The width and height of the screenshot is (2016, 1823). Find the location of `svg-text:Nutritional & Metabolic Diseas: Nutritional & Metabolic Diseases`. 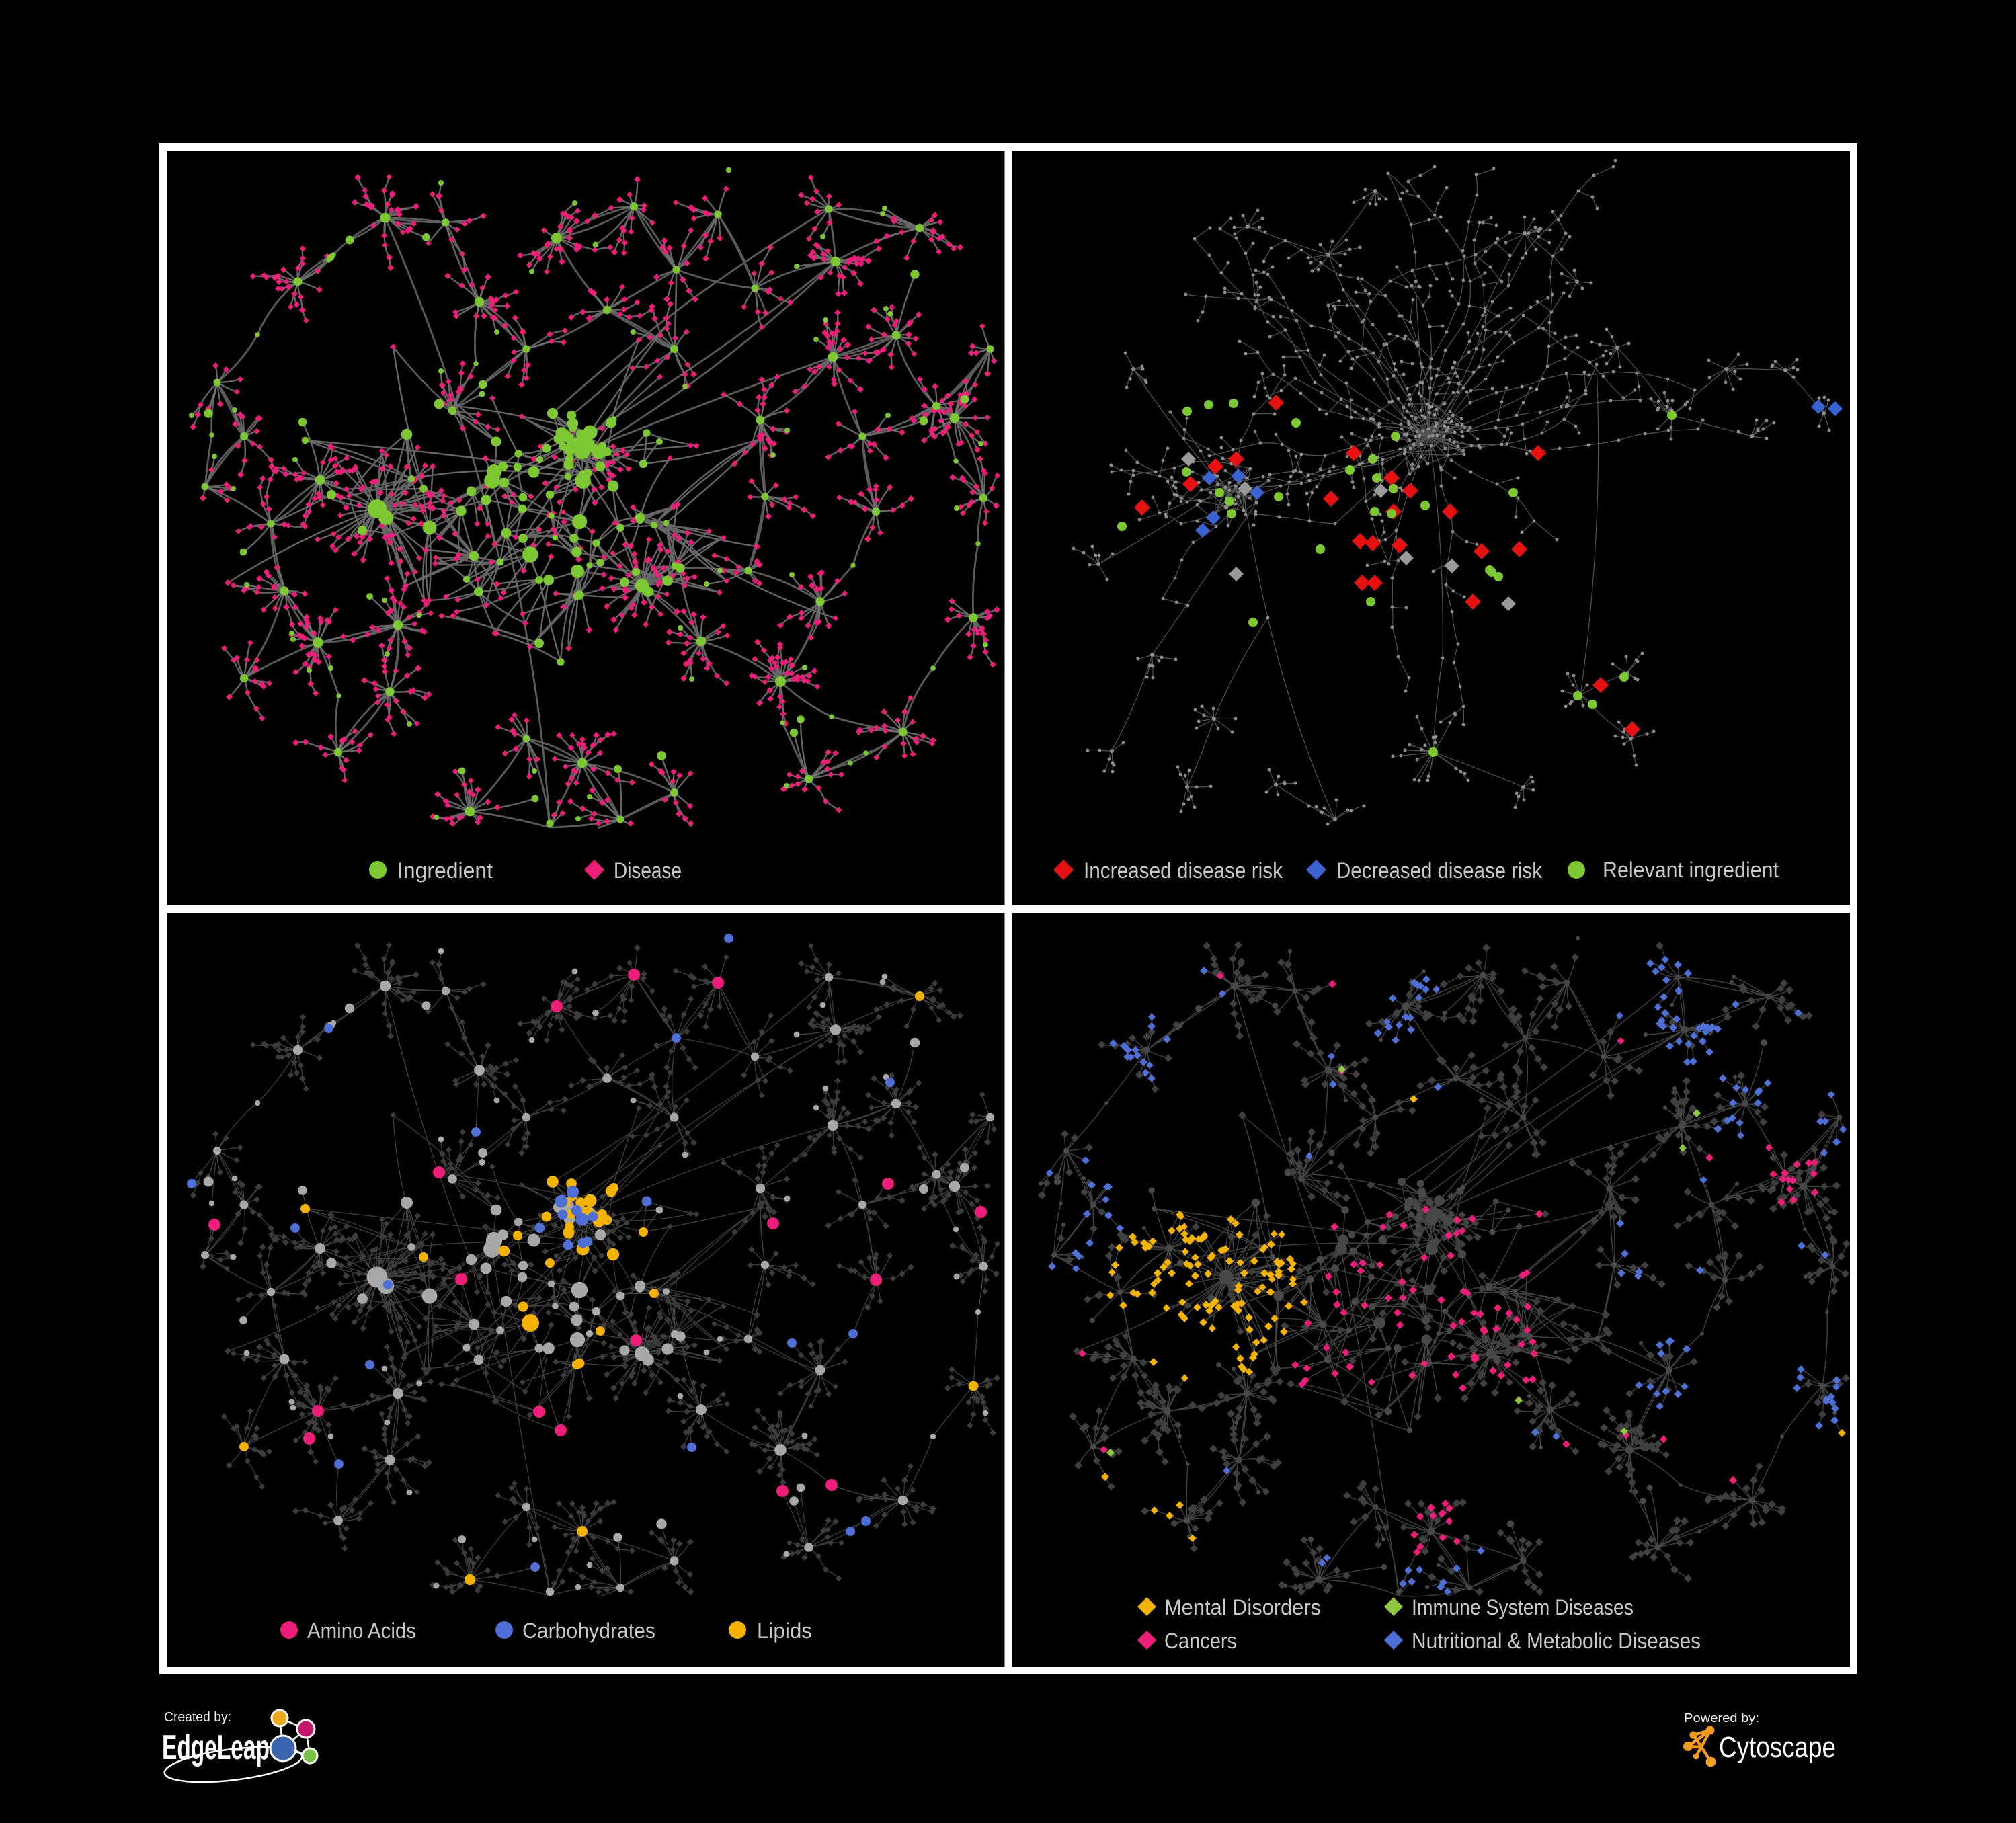

svg-text:Nutritional & Metabolic Diseas: Nutritional & Metabolic Diseases is located at coordinates (1556, 1641).